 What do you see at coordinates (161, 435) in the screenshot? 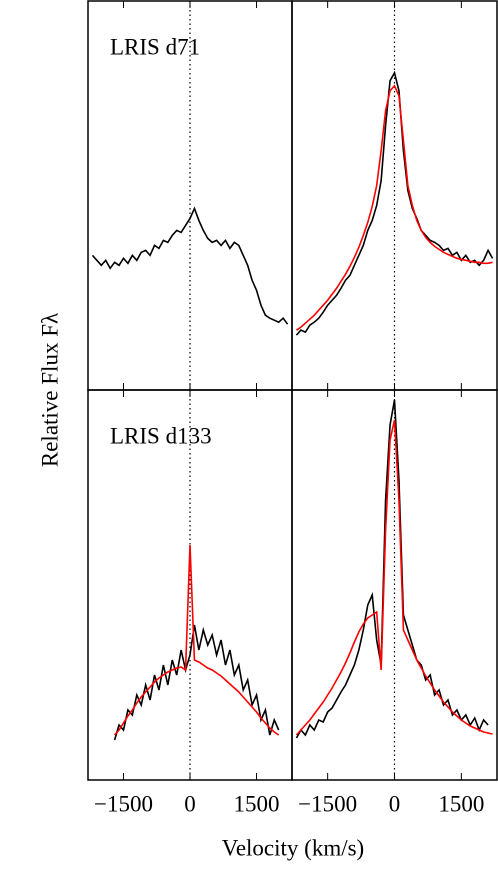
I see `annotation: LRIS d133` at bounding box center [161, 435].